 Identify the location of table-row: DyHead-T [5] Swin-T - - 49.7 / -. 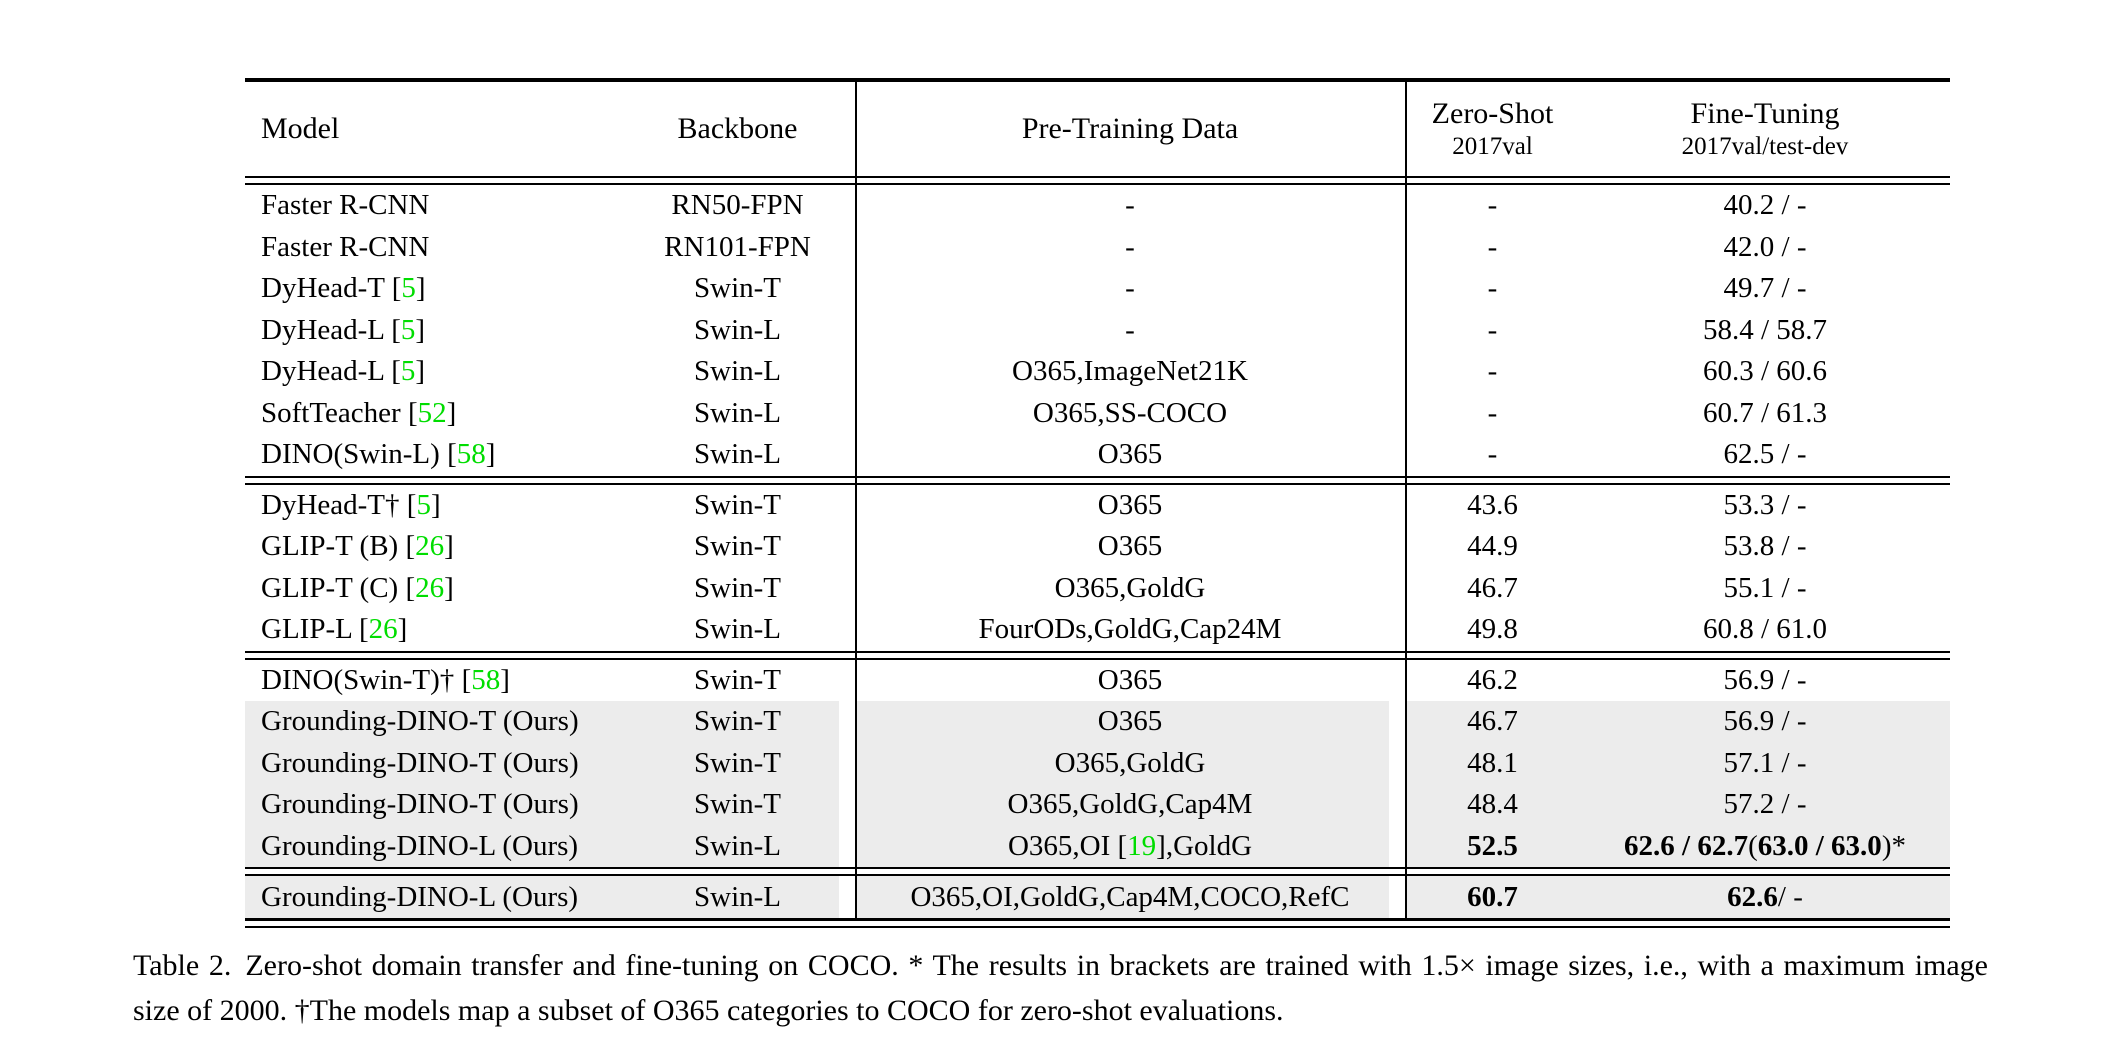
(1097, 289).